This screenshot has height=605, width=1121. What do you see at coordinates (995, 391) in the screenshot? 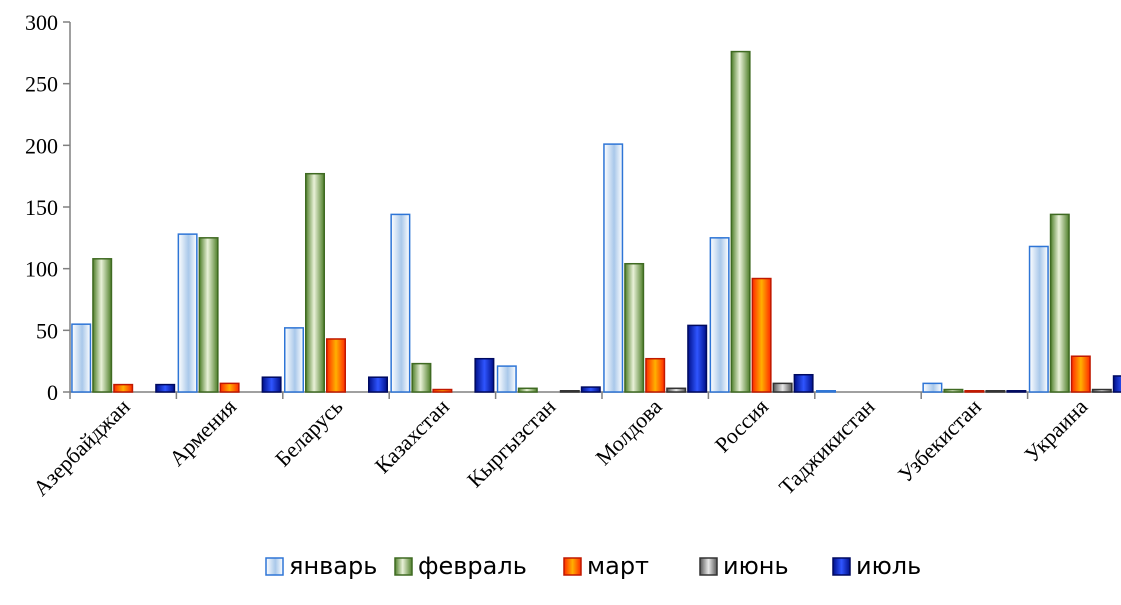
I see `bar-июнь-Узбекистан` at bounding box center [995, 391].